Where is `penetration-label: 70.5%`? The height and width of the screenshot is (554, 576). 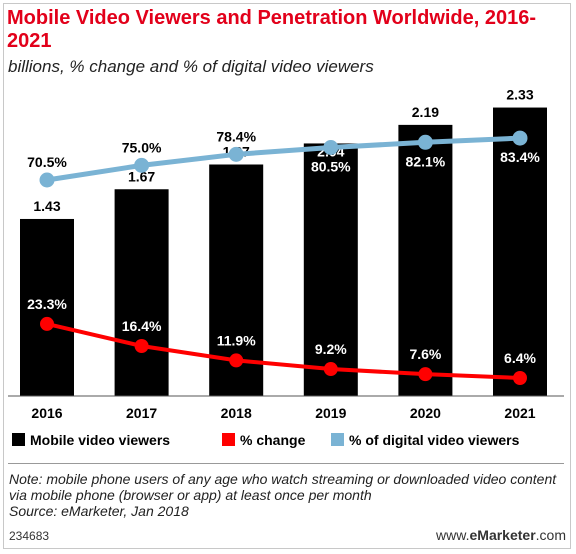 penetration-label: 70.5% is located at coordinates (47, 162).